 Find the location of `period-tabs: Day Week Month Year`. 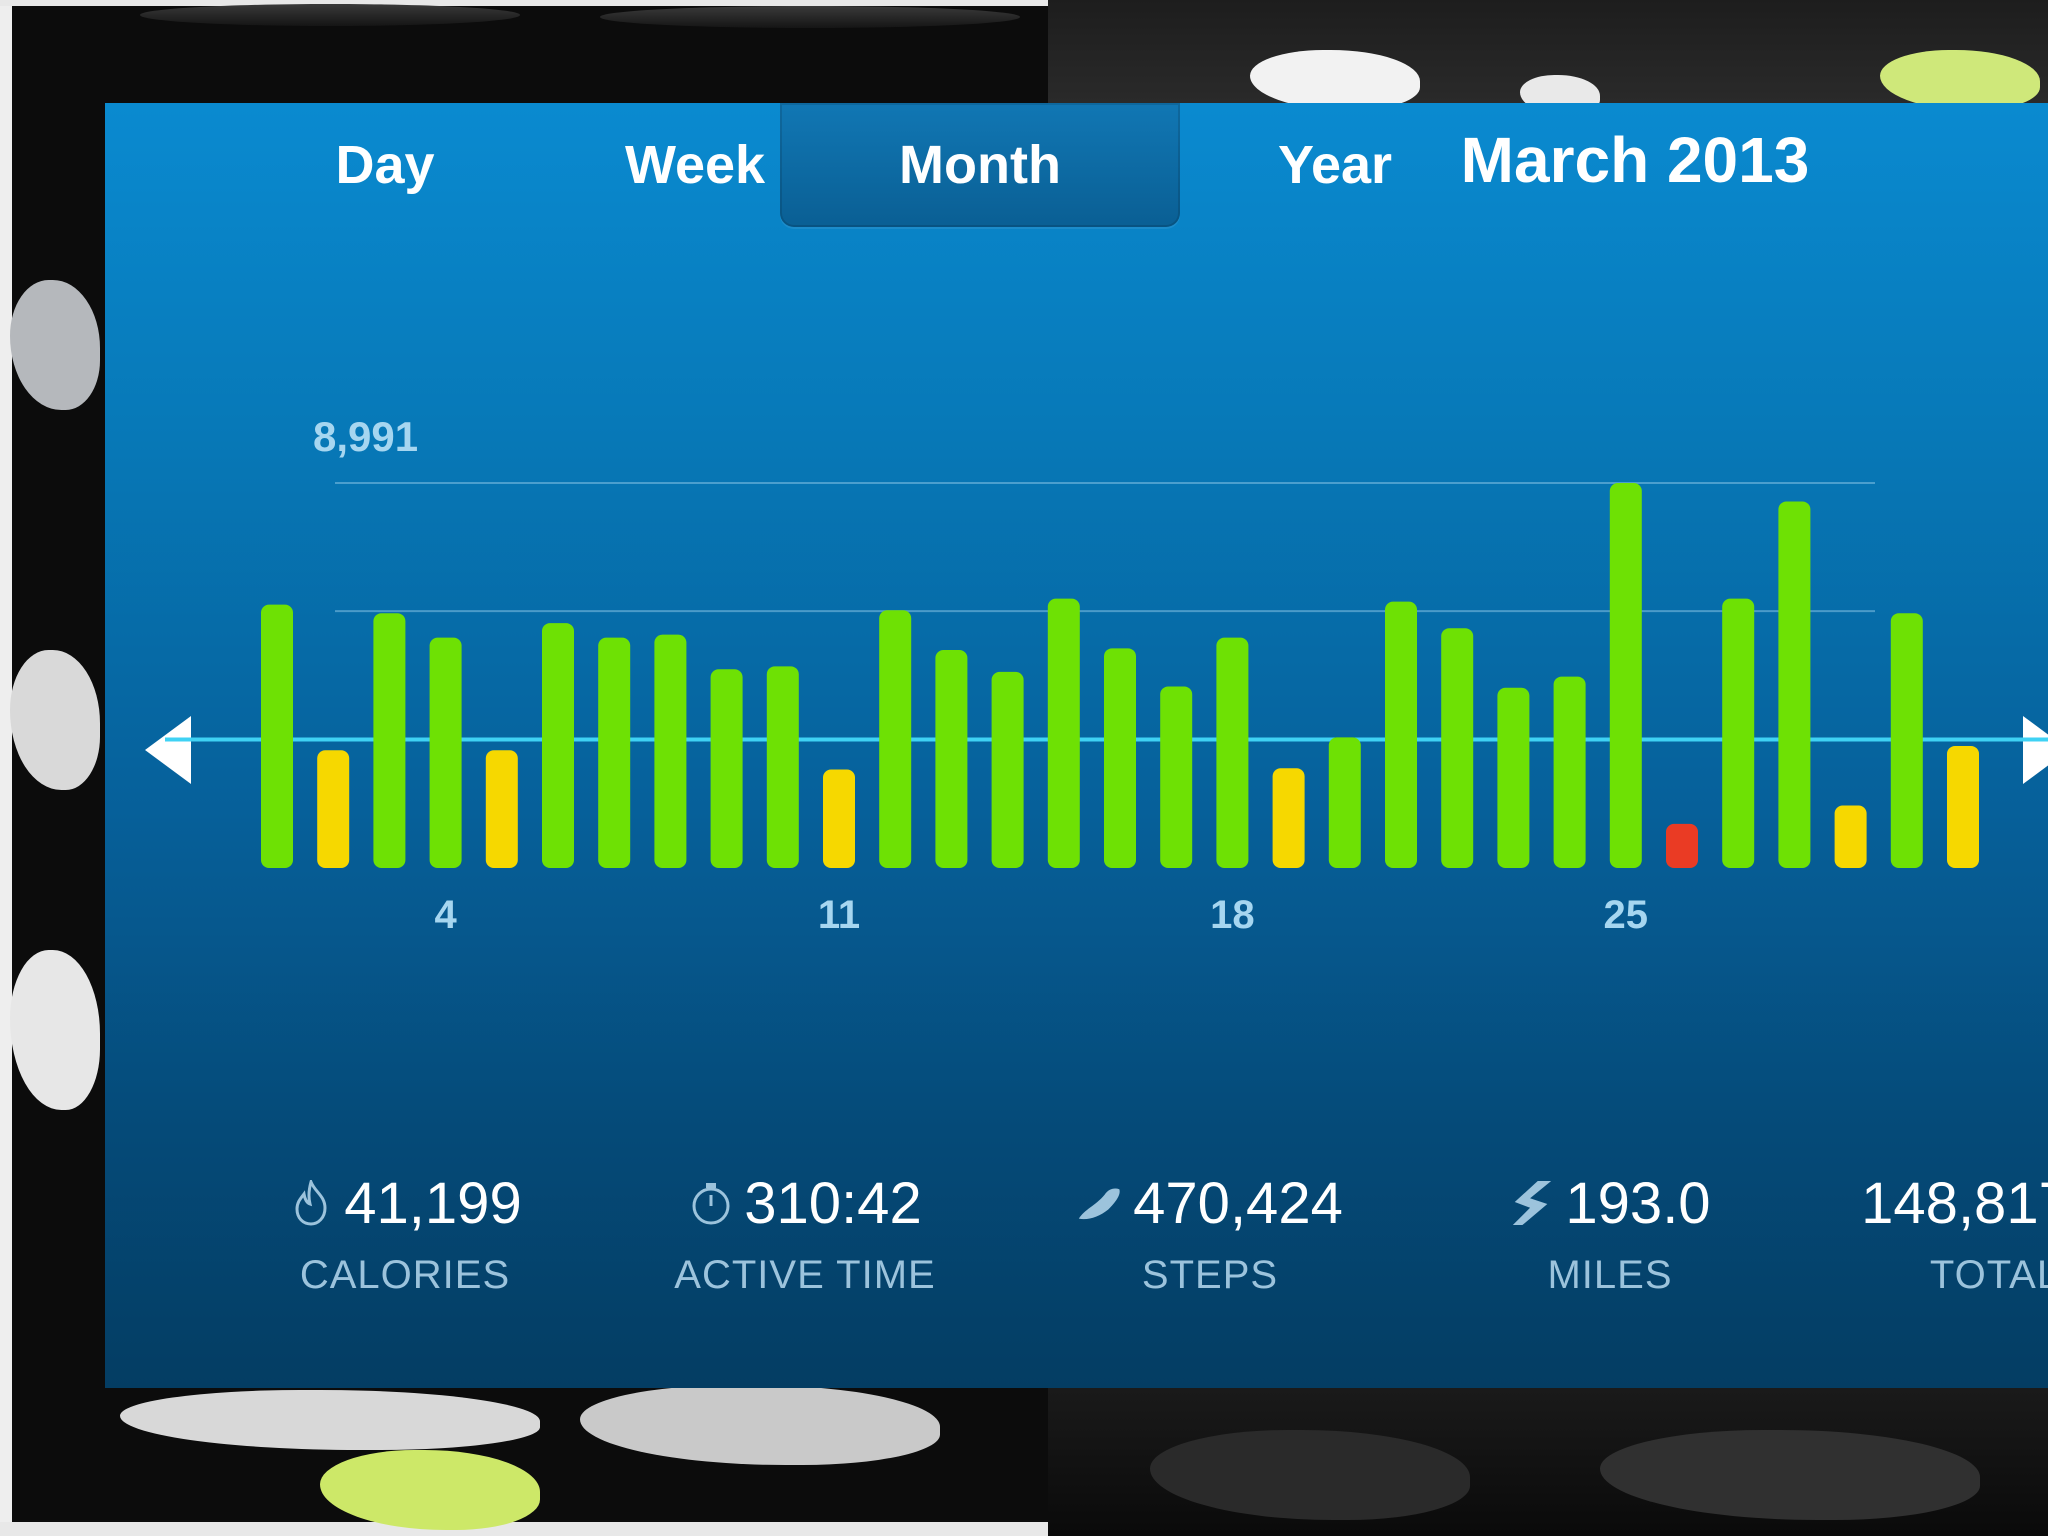

period-tabs: Day Week Month Year is located at coordinates (1076, 168).